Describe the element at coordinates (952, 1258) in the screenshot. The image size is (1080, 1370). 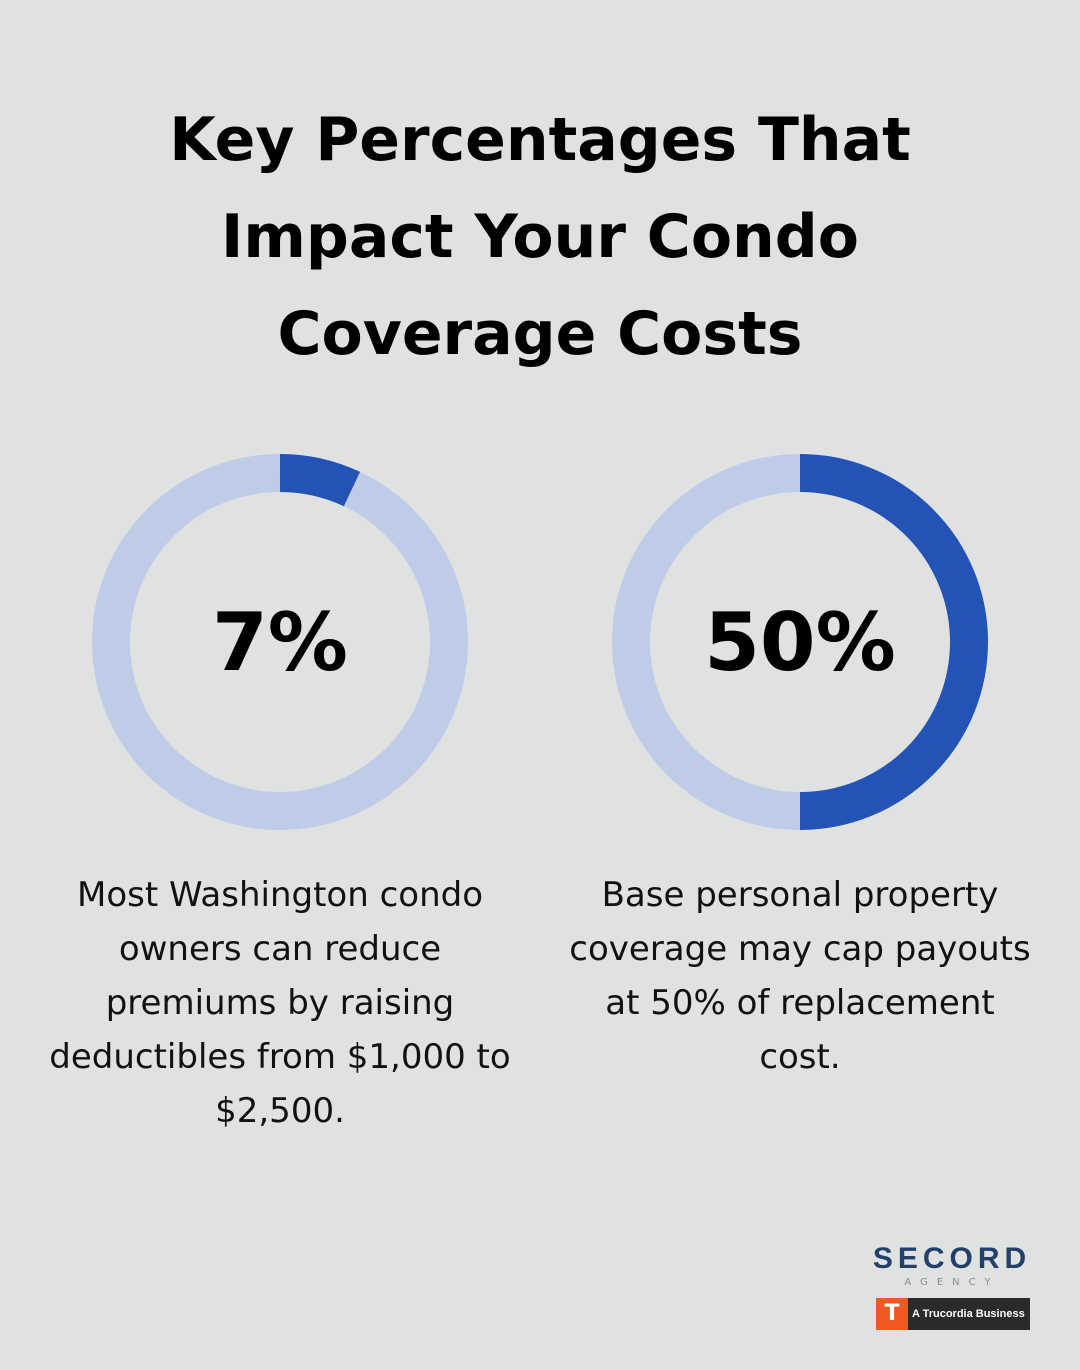
I see `logo-name: SECORD` at that location.